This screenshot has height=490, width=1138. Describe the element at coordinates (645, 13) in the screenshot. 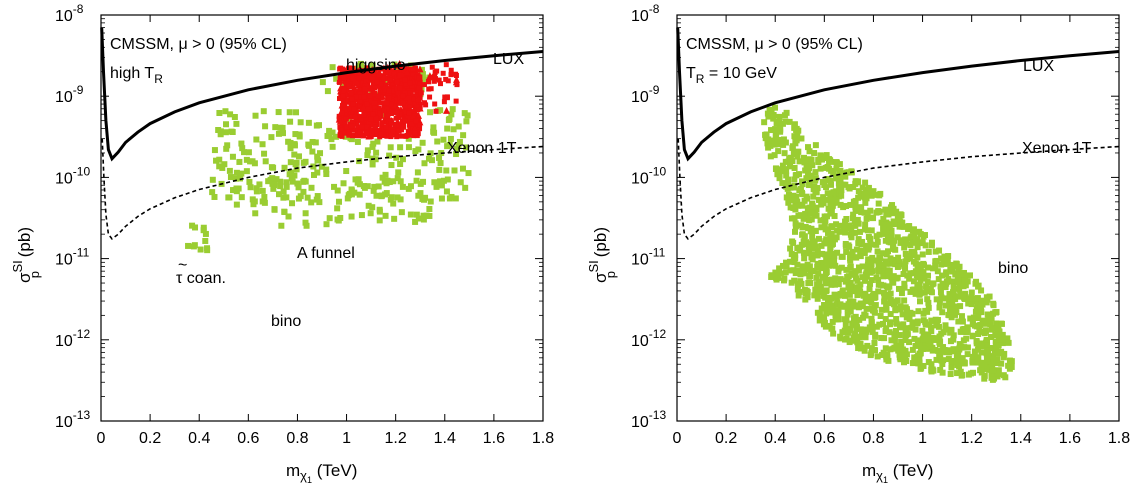

I see `y-tick-label: 10-8` at that location.